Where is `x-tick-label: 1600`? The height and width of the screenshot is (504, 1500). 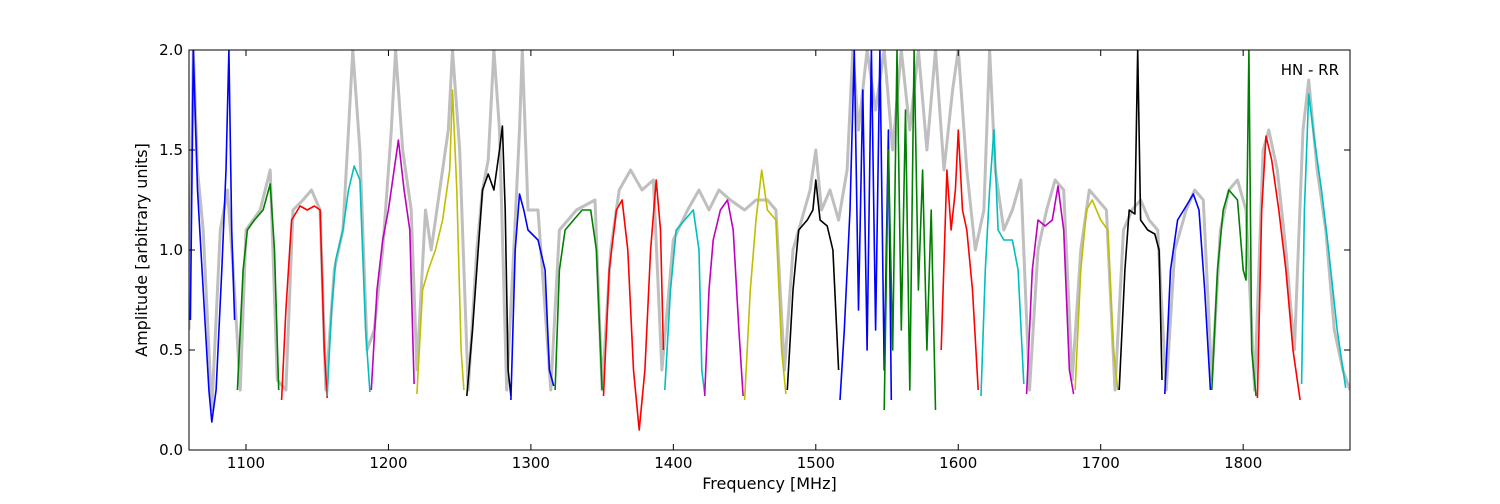
x-tick-label: 1600 is located at coordinates (958, 463).